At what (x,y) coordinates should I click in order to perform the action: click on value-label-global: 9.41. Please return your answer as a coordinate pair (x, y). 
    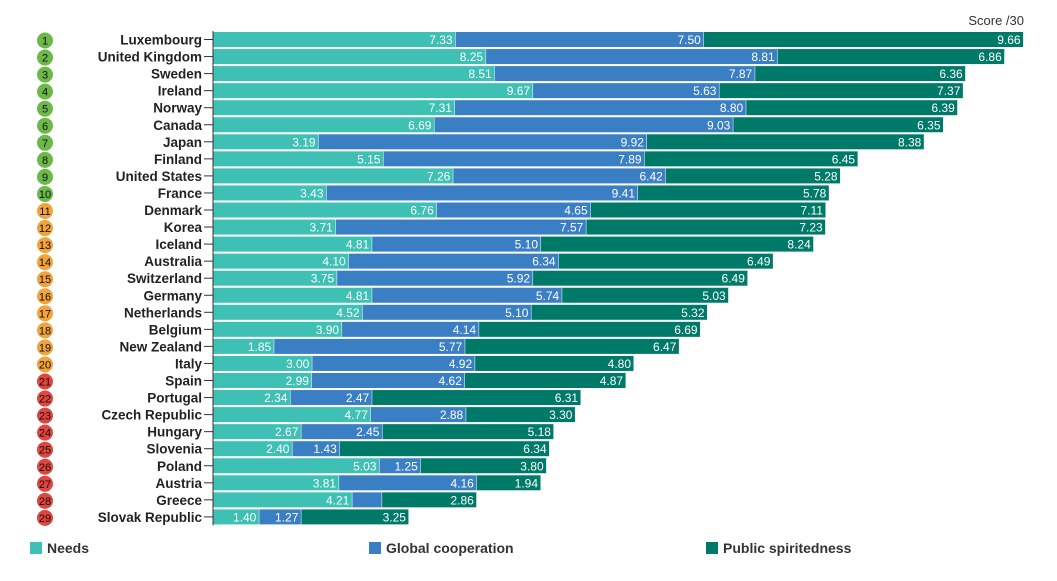
    Looking at the image, I should click on (624, 193).